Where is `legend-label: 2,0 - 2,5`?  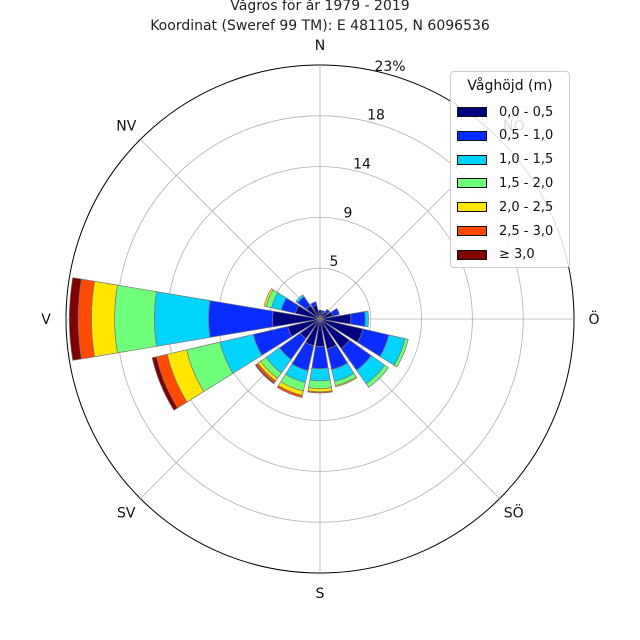
legend-label: 2,0 - 2,5 is located at coordinates (526, 207).